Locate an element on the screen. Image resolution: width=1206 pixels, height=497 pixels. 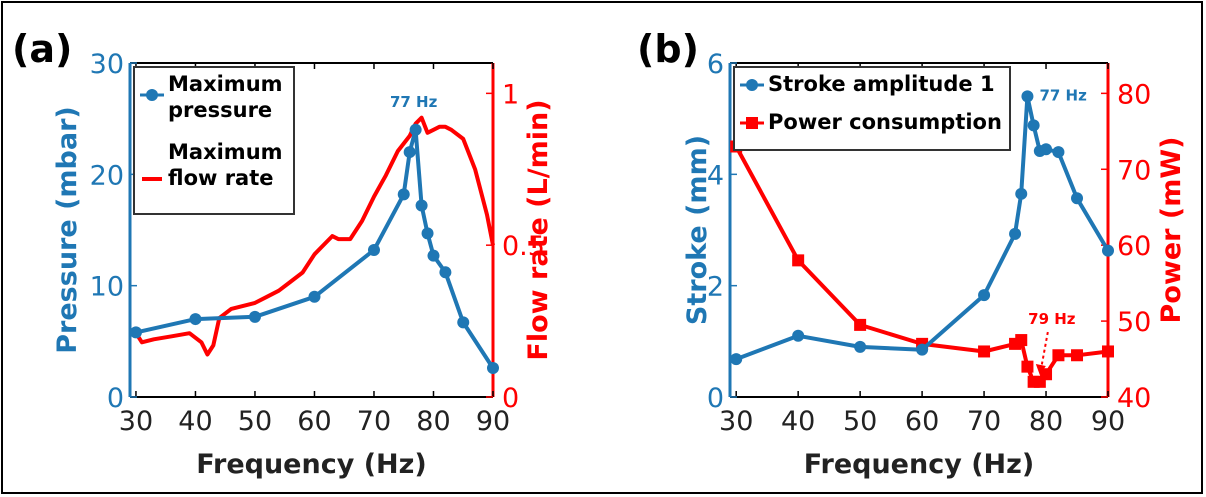
y-left-tick-label: 6 is located at coordinates (715, 64).